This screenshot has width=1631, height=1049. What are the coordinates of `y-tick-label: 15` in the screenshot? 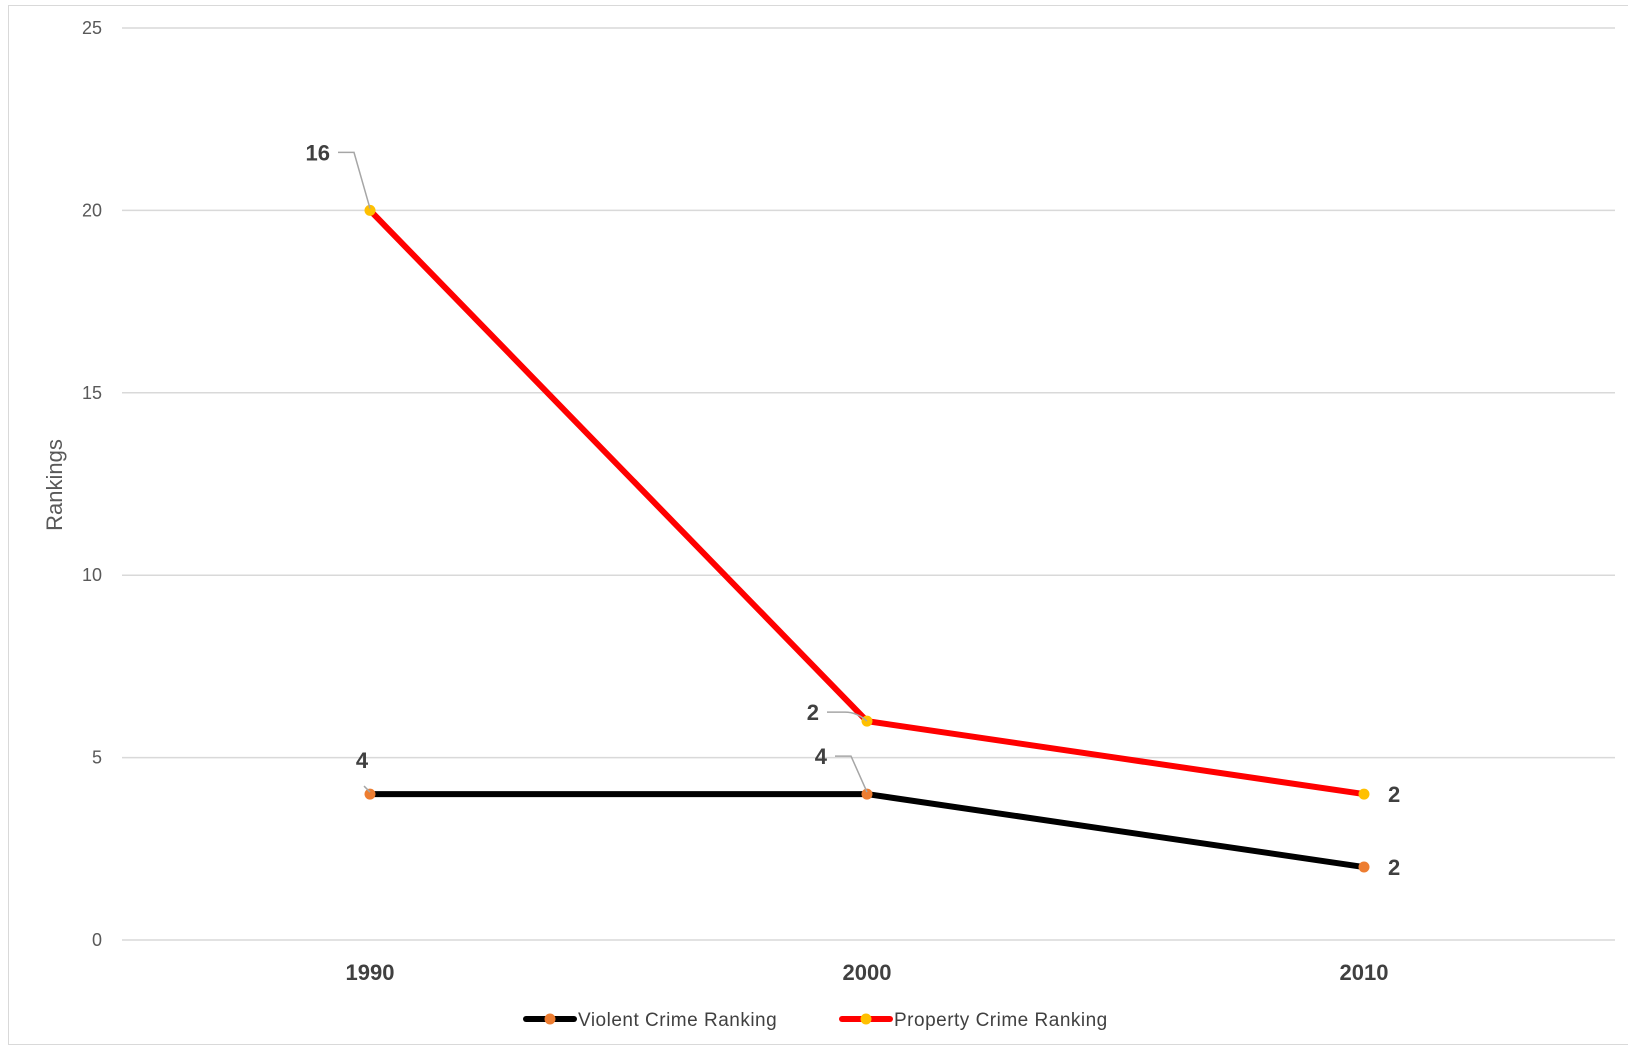 It's located at (92, 393).